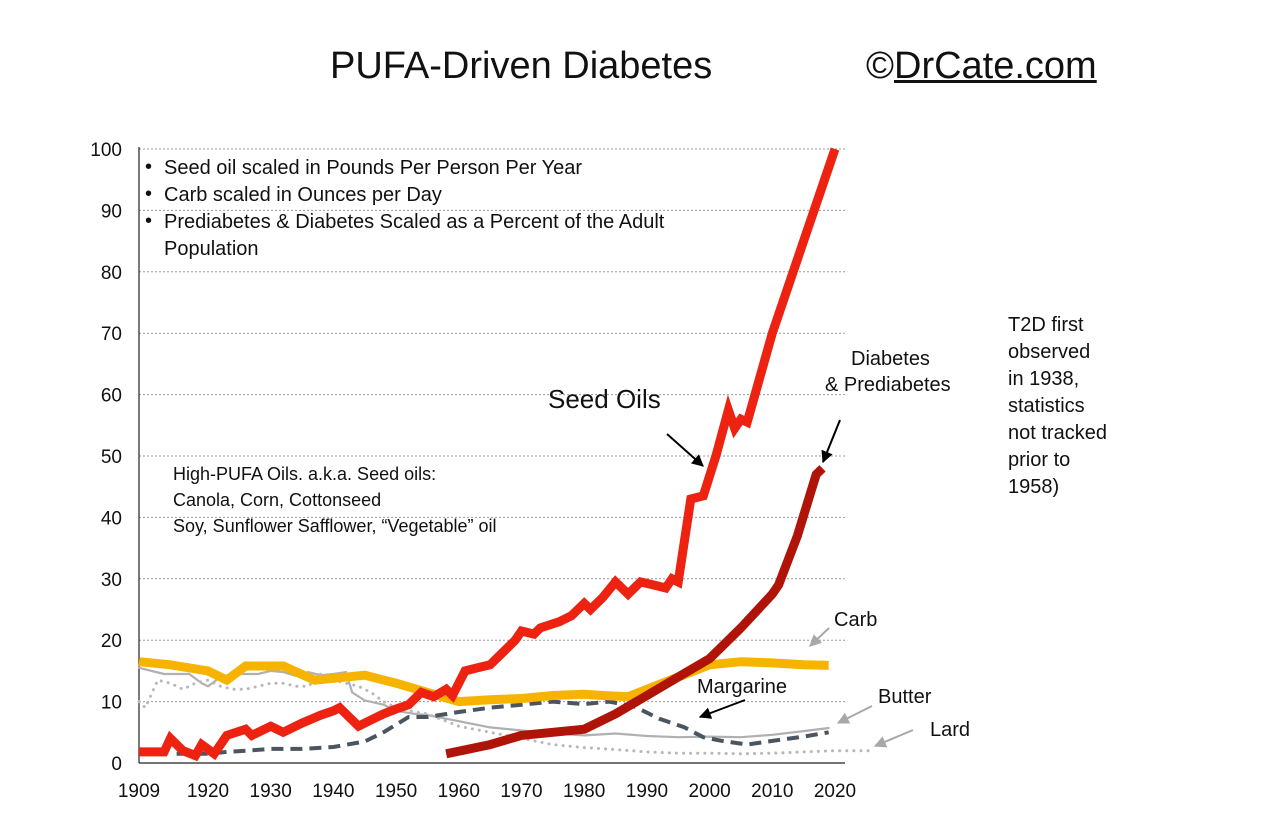 This screenshot has height=835, width=1284. What do you see at coordinates (1057, 433) in the screenshot?
I see `t2d-note-line-5: not tracked` at bounding box center [1057, 433].